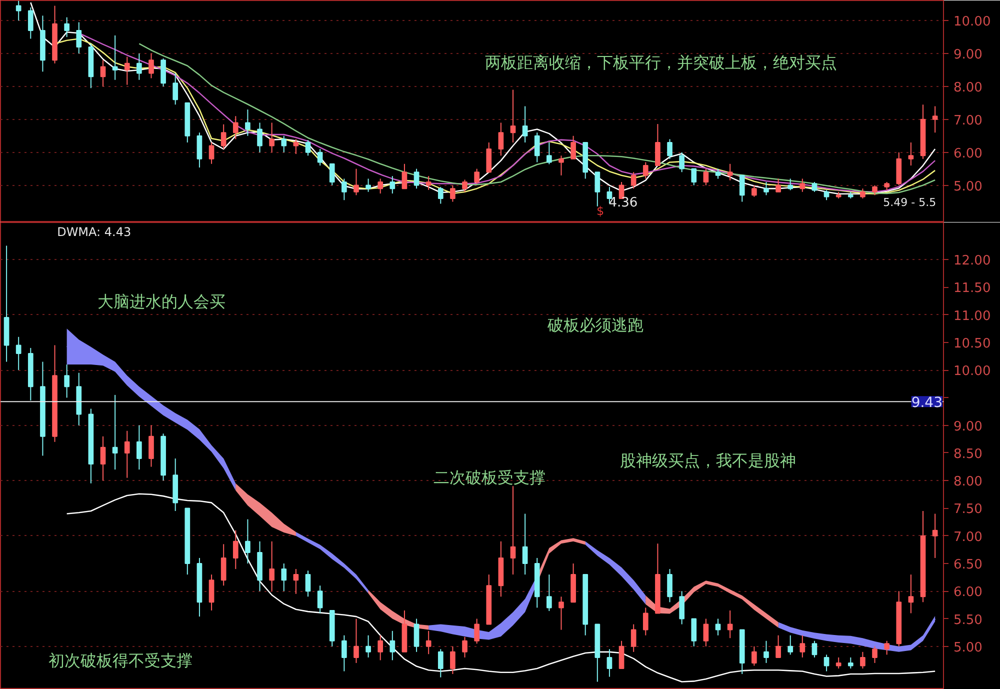  What do you see at coordinates (968, 154) in the screenshot?
I see `y-tick-label: 6.00` at bounding box center [968, 154].